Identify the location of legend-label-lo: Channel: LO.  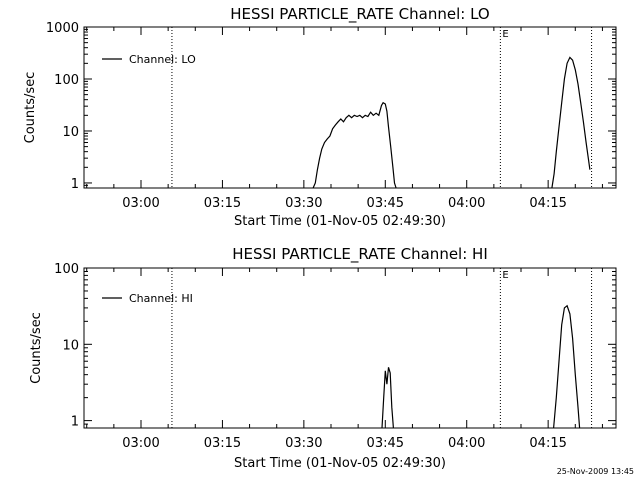
(162, 59).